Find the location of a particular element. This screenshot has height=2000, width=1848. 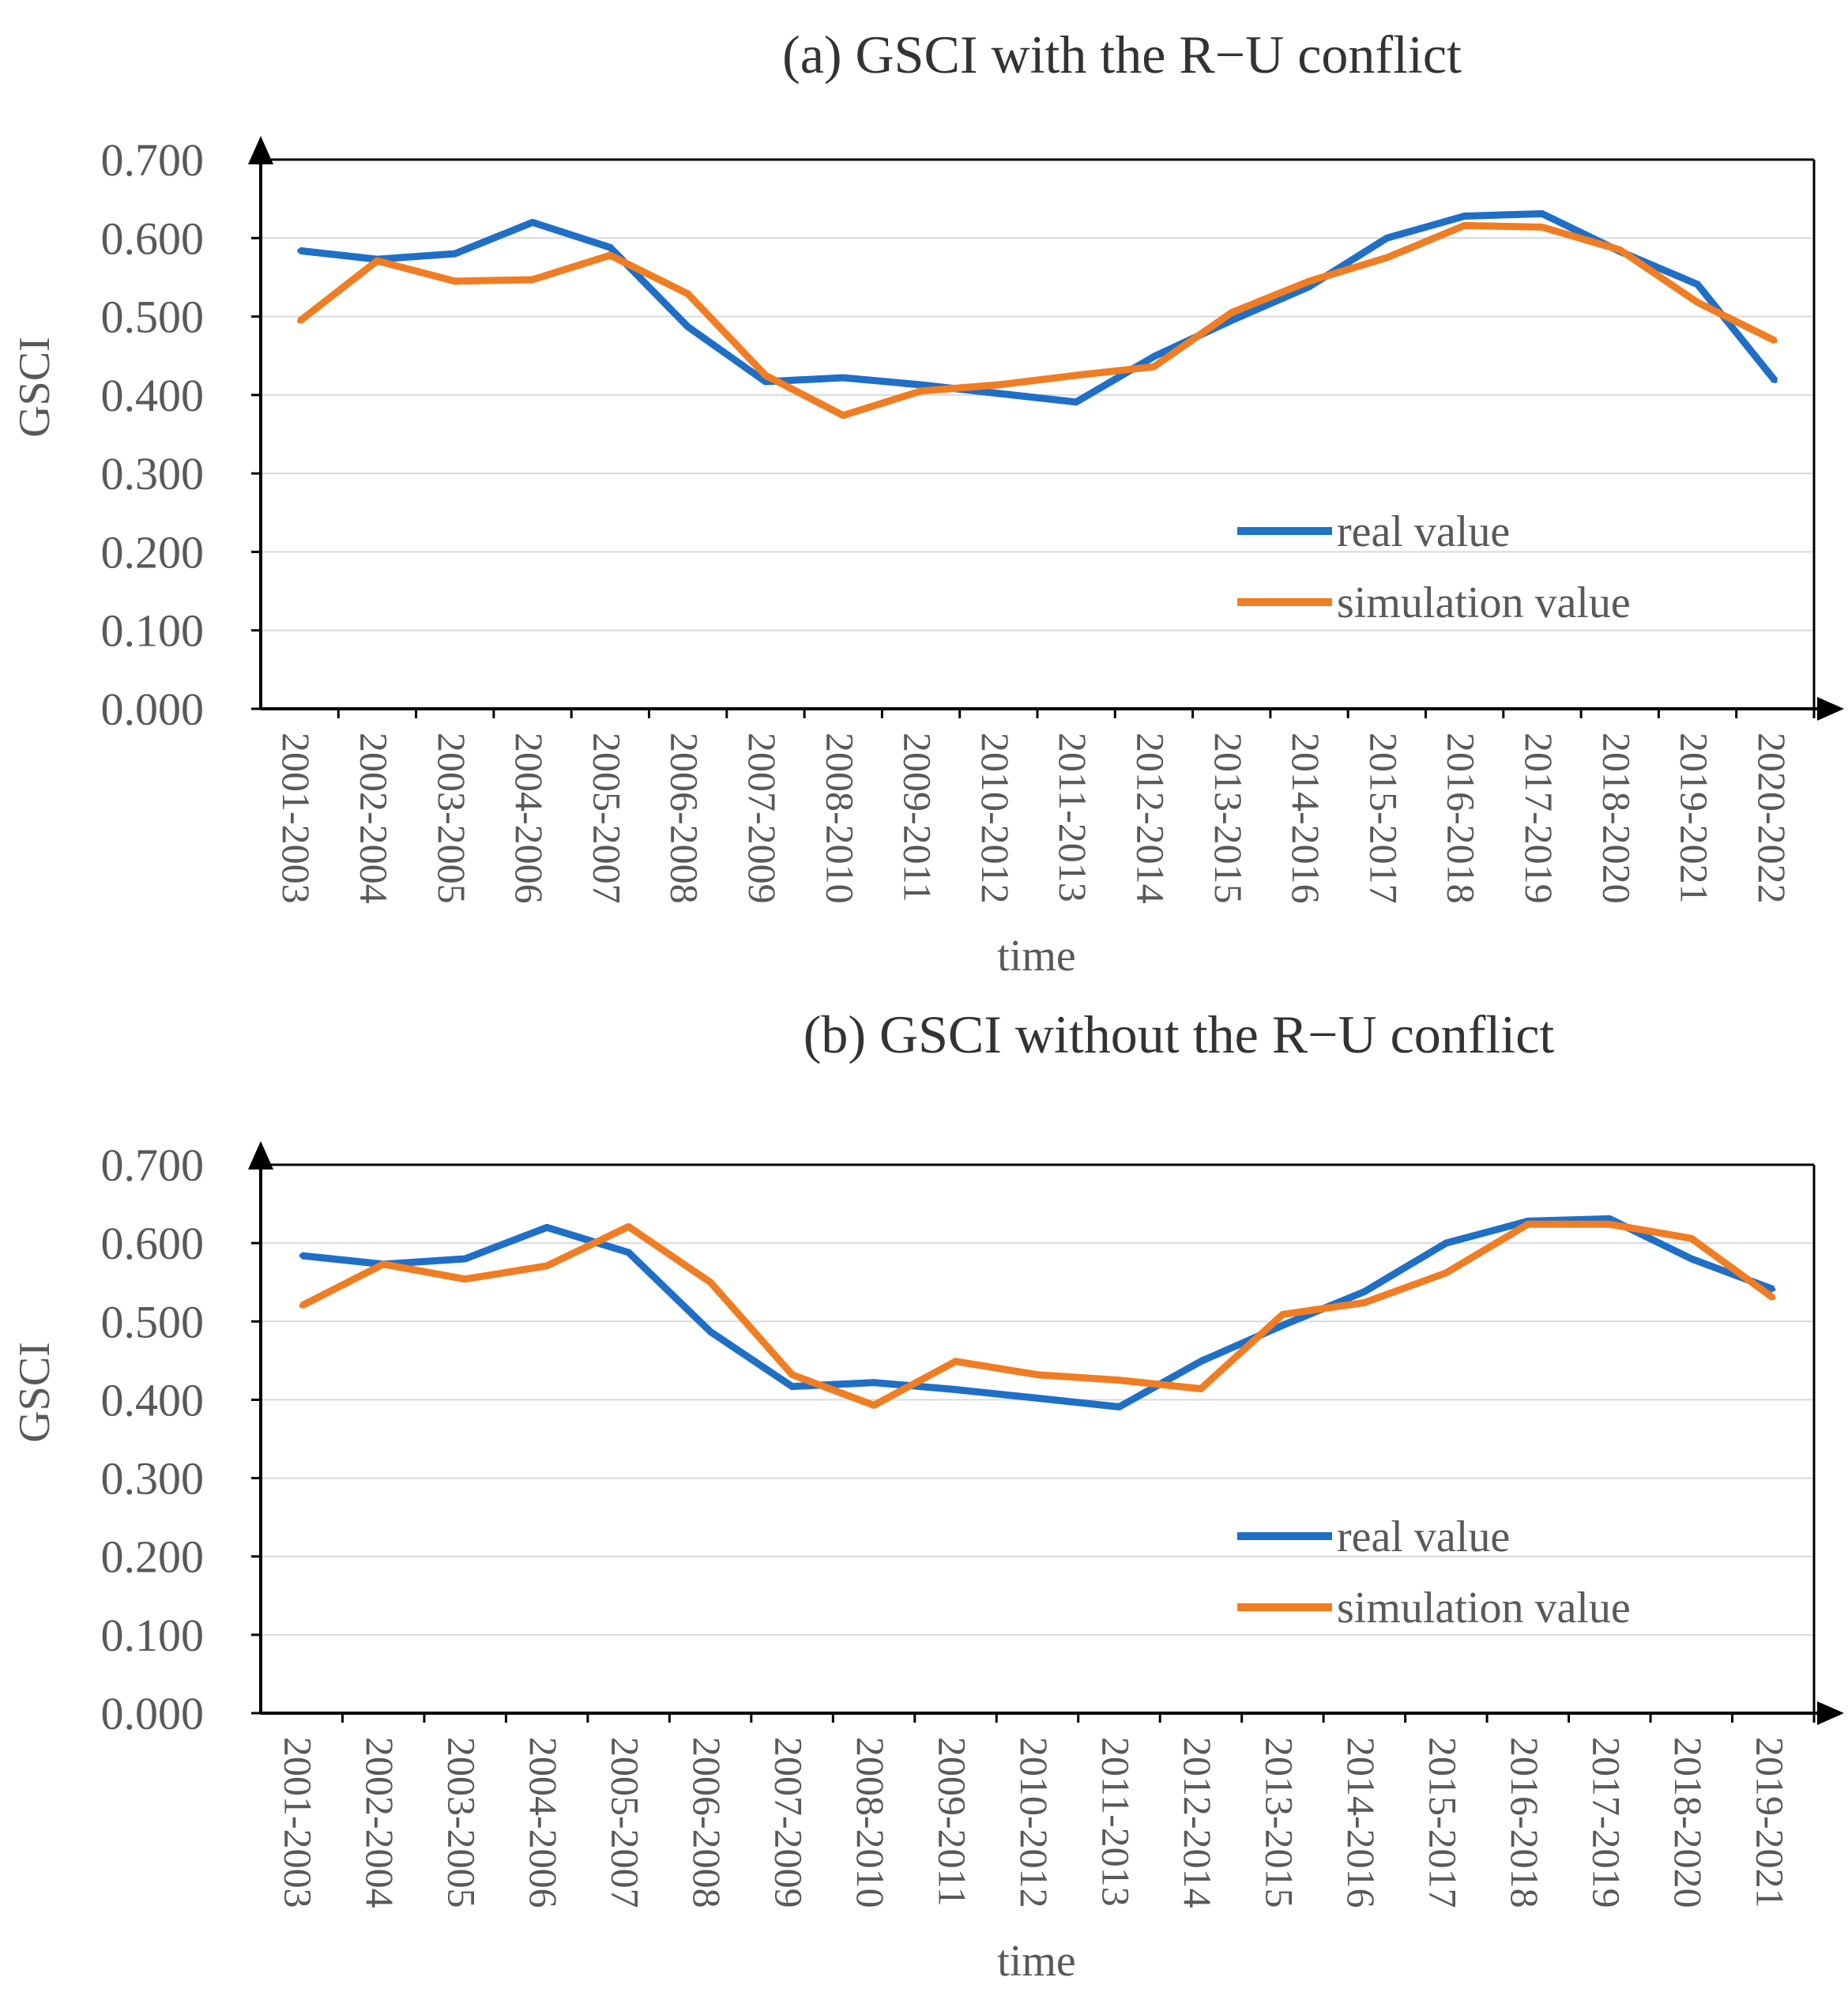

x-tick-label: 2005-2007 is located at coordinates (626, 1823).